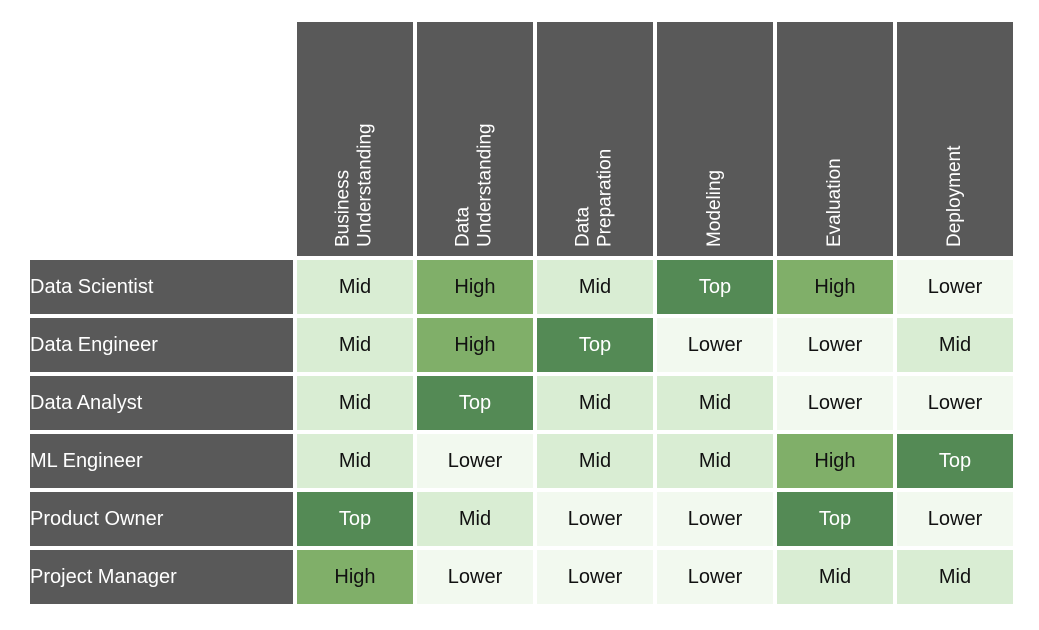 The width and height of the screenshot is (1039, 630). What do you see at coordinates (161, 345) in the screenshot?
I see `row-header: Data Engineer` at bounding box center [161, 345].